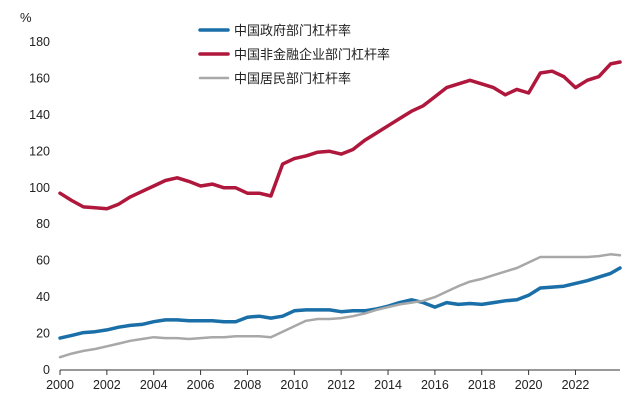 The image size is (640, 418). Describe the element at coordinates (43, 297) in the screenshot. I see `y-tick-label: 40` at that location.